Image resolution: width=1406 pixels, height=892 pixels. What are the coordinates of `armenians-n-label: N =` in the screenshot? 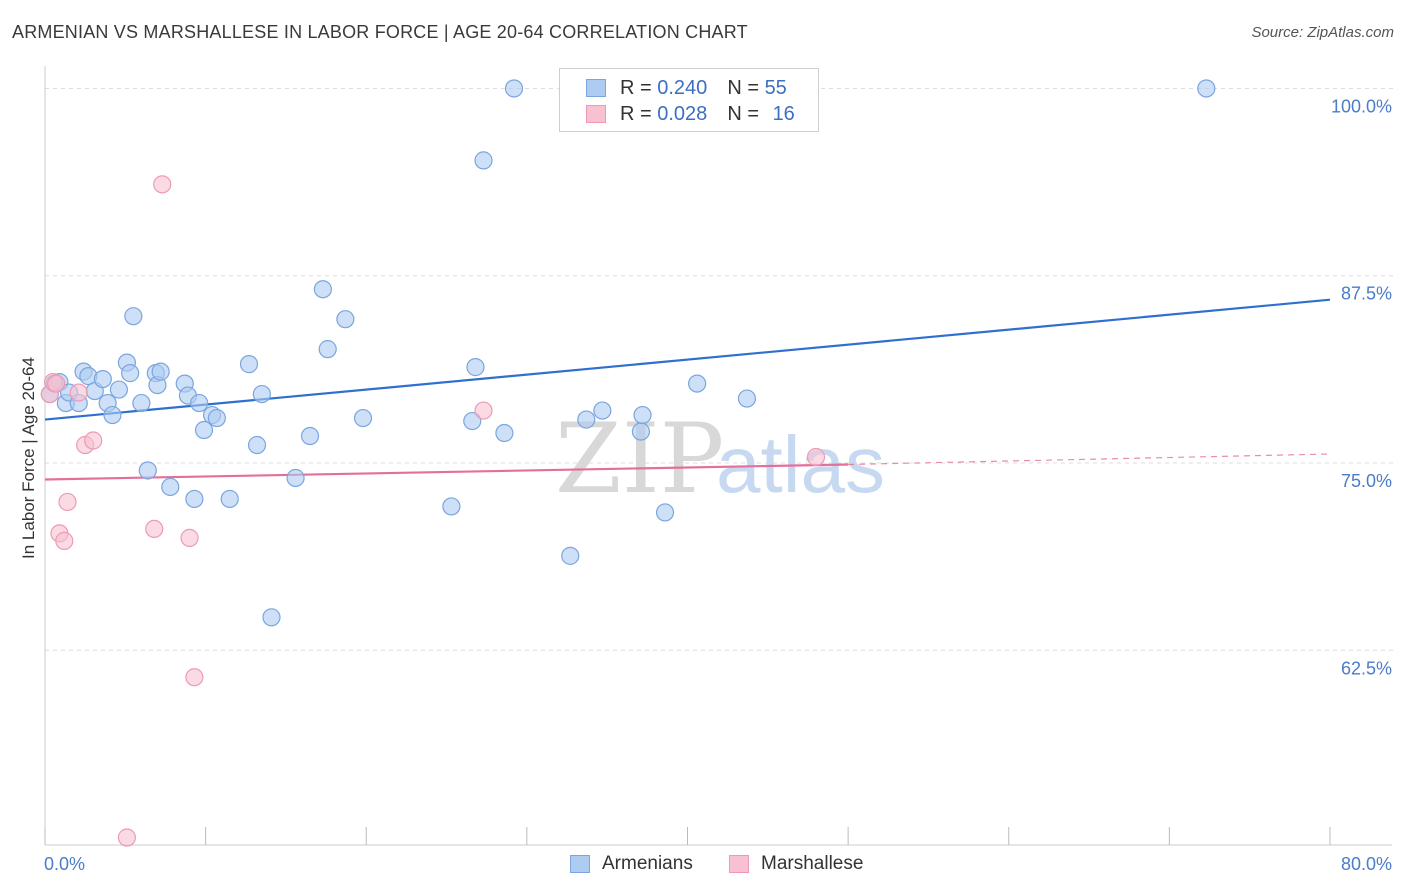 It's located at (746, 87).